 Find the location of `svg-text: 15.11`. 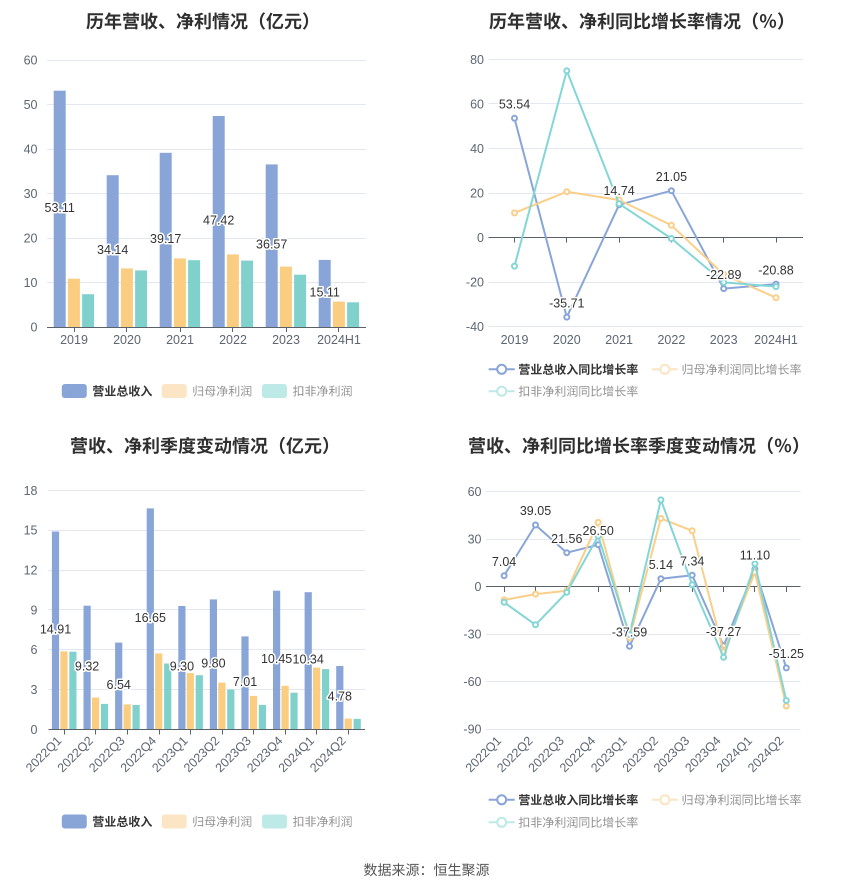

svg-text: 15.11 is located at coordinates (325, 293).